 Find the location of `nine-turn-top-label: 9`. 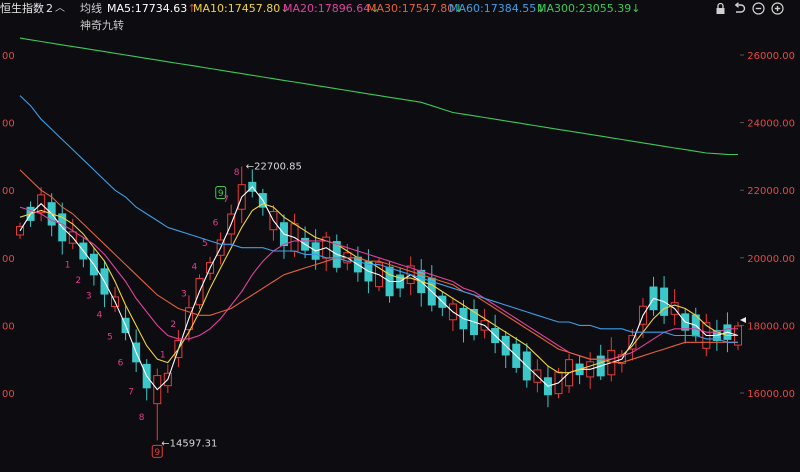

nine-turn-top-label: 9 is located at coordinates (221, 194).